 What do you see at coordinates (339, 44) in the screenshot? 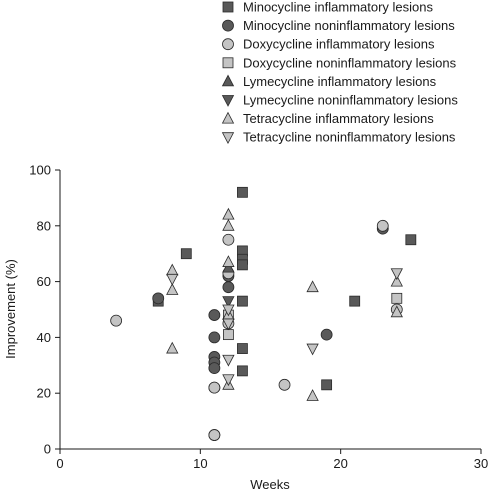
I see `legend-label: Doxycycline inflammatory lesions` at bounding box center [339, 44].